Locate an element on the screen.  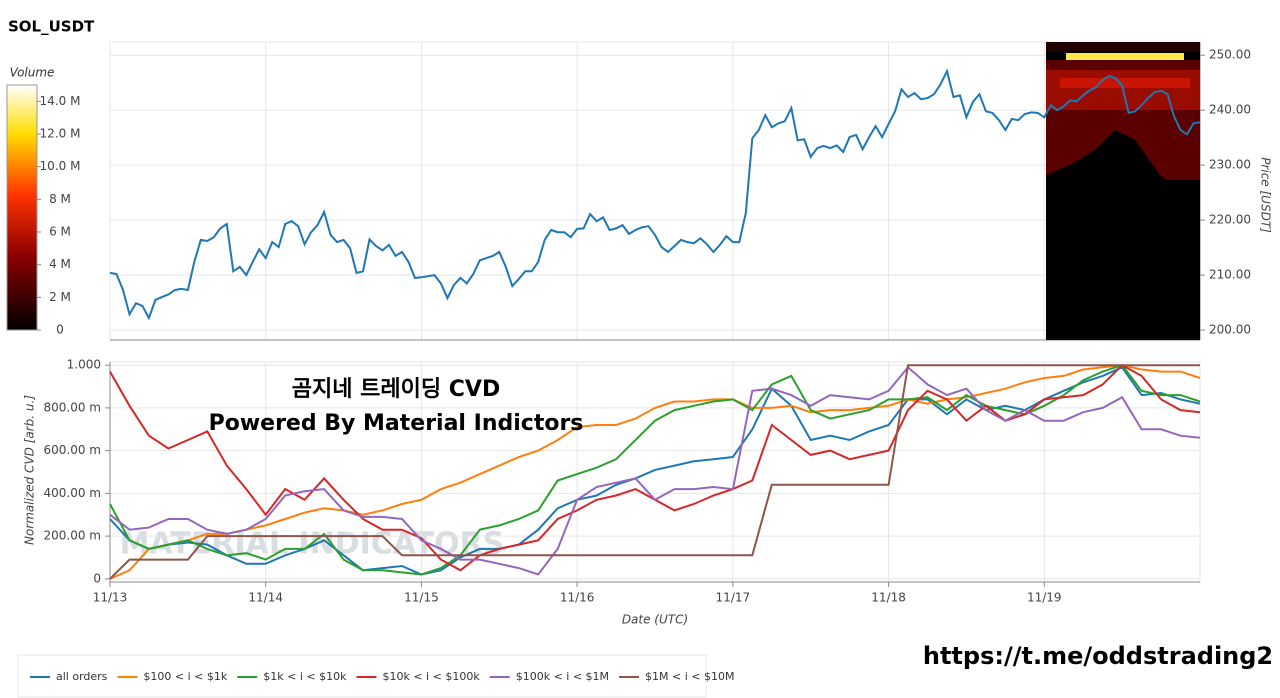
x-tick-label: 11/15 is located at coordinates (421, 598).